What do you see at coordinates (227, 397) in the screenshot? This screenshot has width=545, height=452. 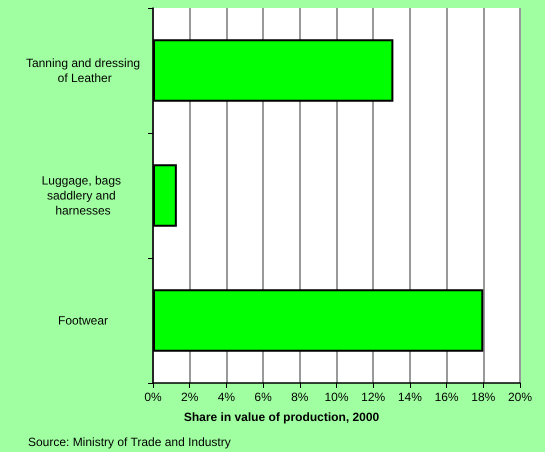 I see `x-tick-label: 4%` at bounding box center [227, 397].